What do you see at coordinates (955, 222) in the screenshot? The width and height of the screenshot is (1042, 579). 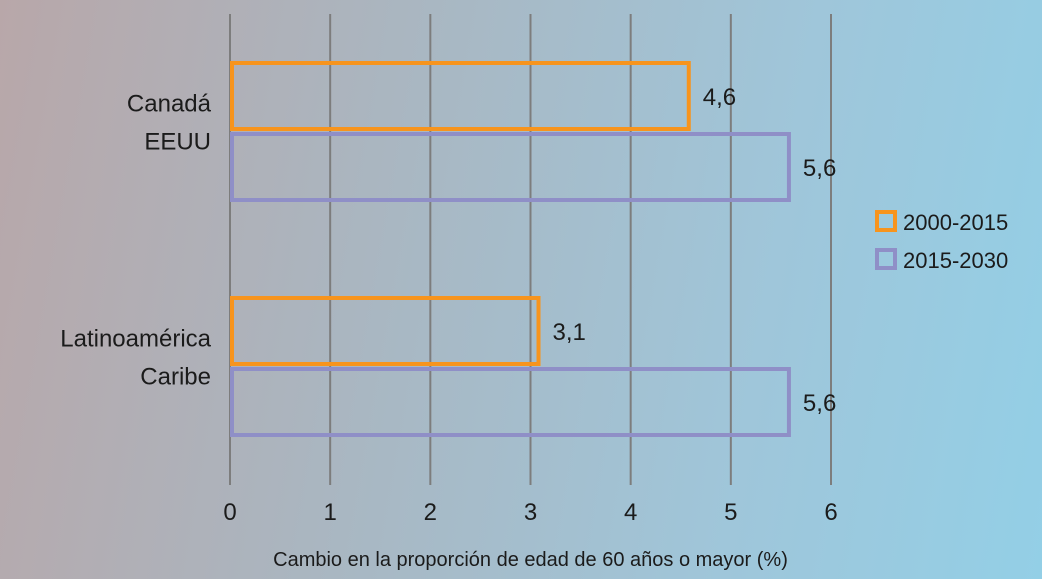 I see `legend-label-0: 2000-2015` at bounding box center [955, 222].